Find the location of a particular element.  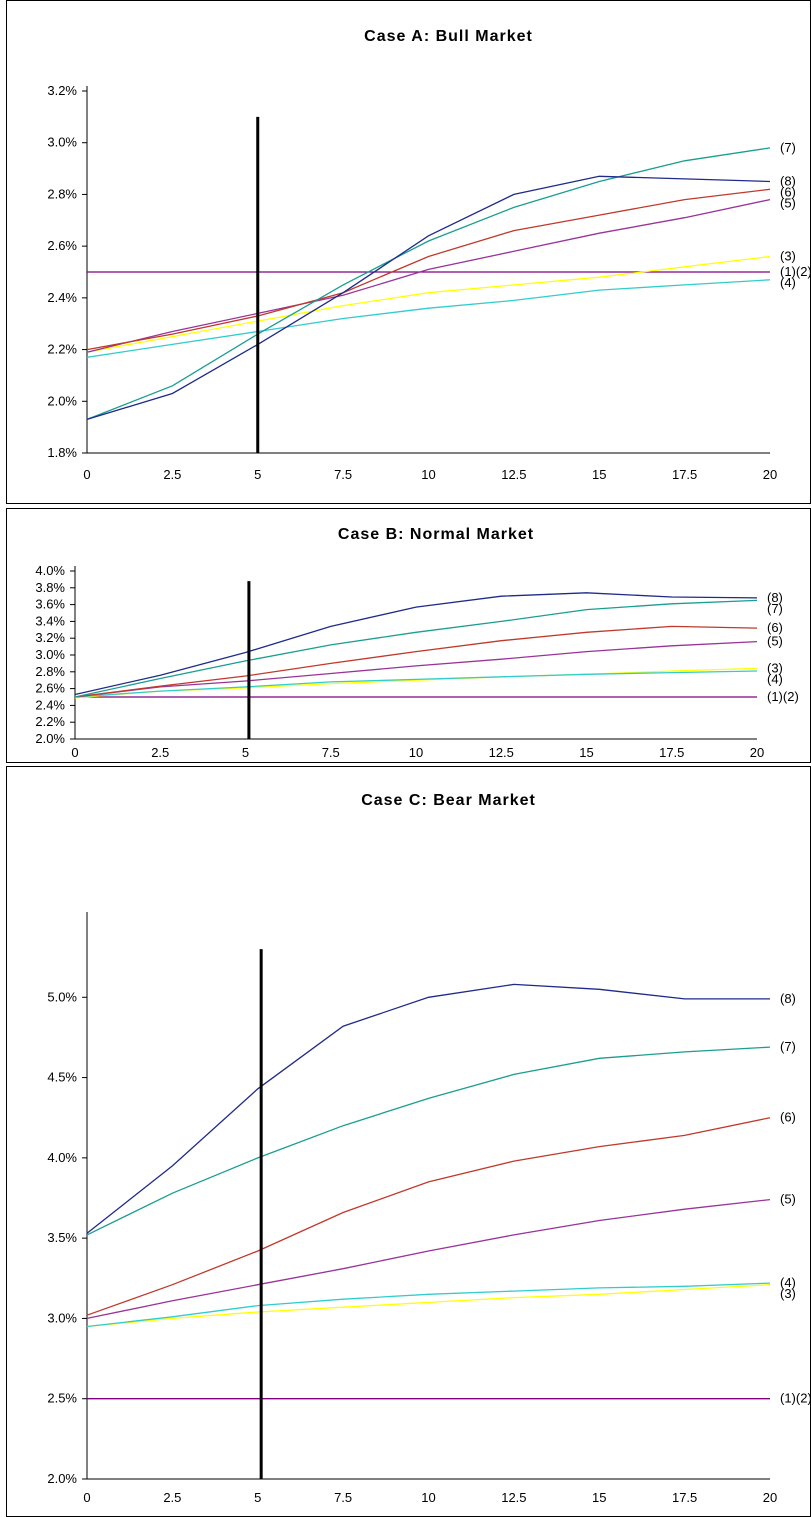

y-tick-label: 3.5% is located at coordinates (62, 1237).